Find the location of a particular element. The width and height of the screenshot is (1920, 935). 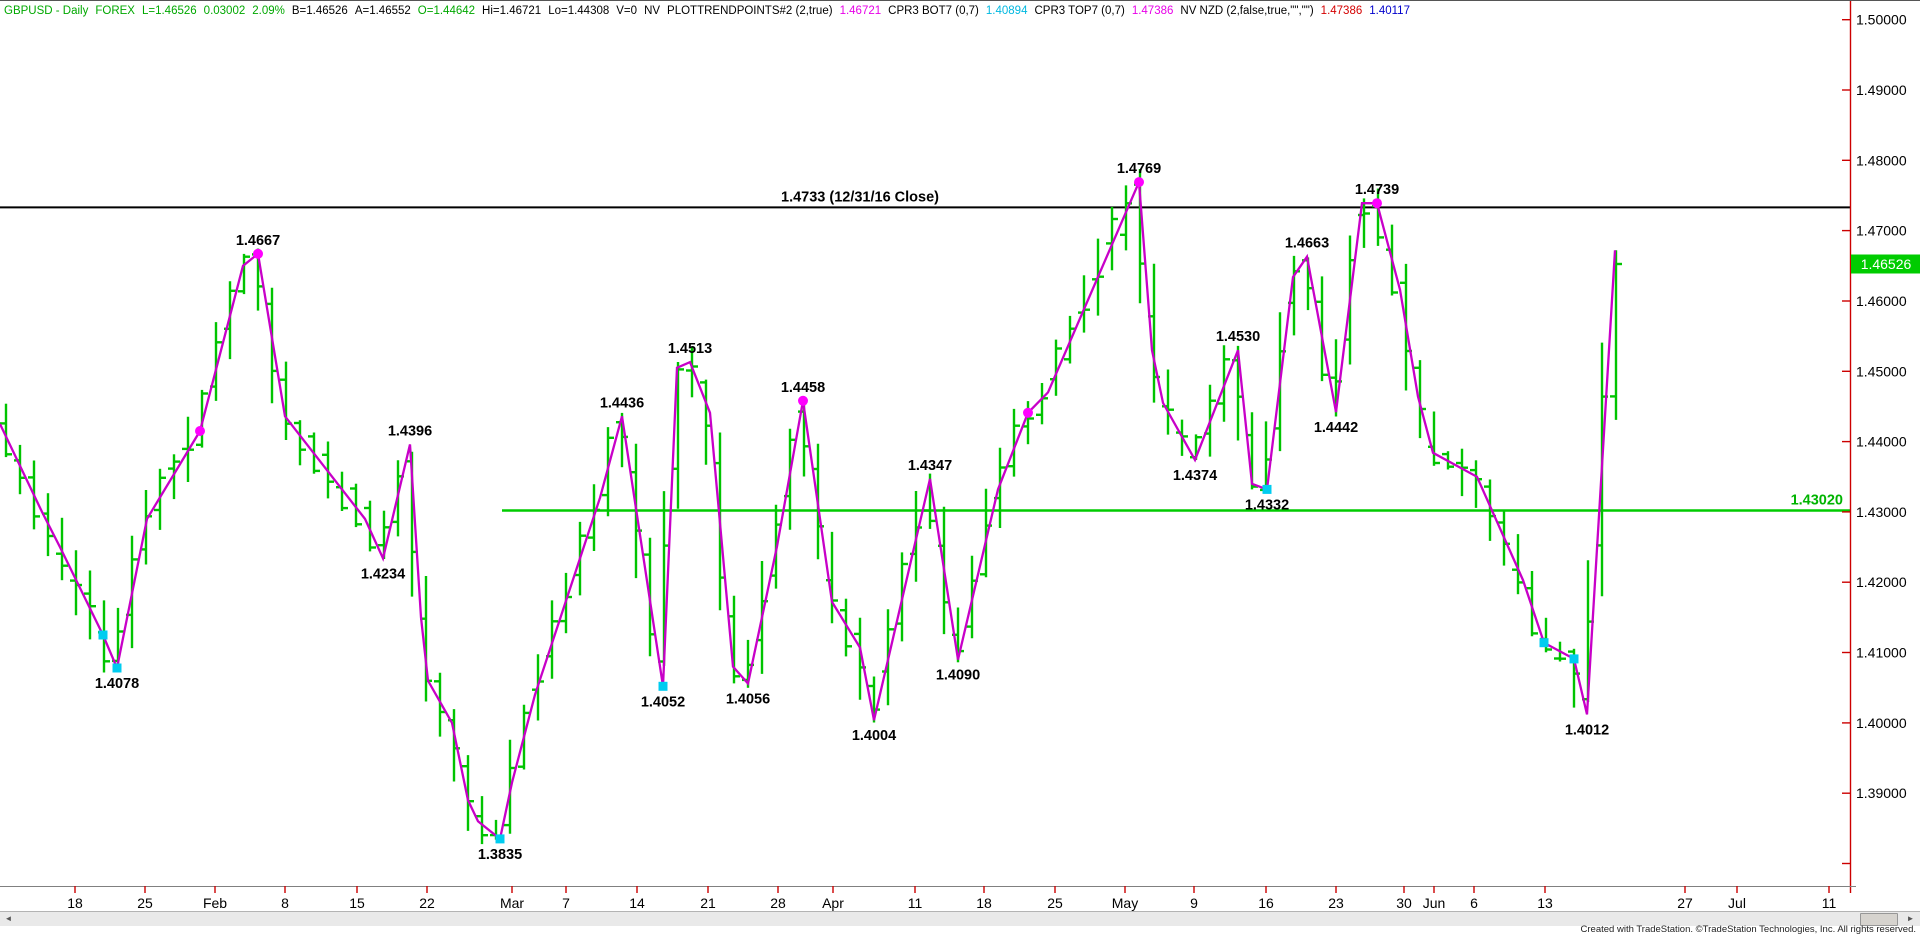

swing-label: 1.4234 is located at coordinates (383, 574).